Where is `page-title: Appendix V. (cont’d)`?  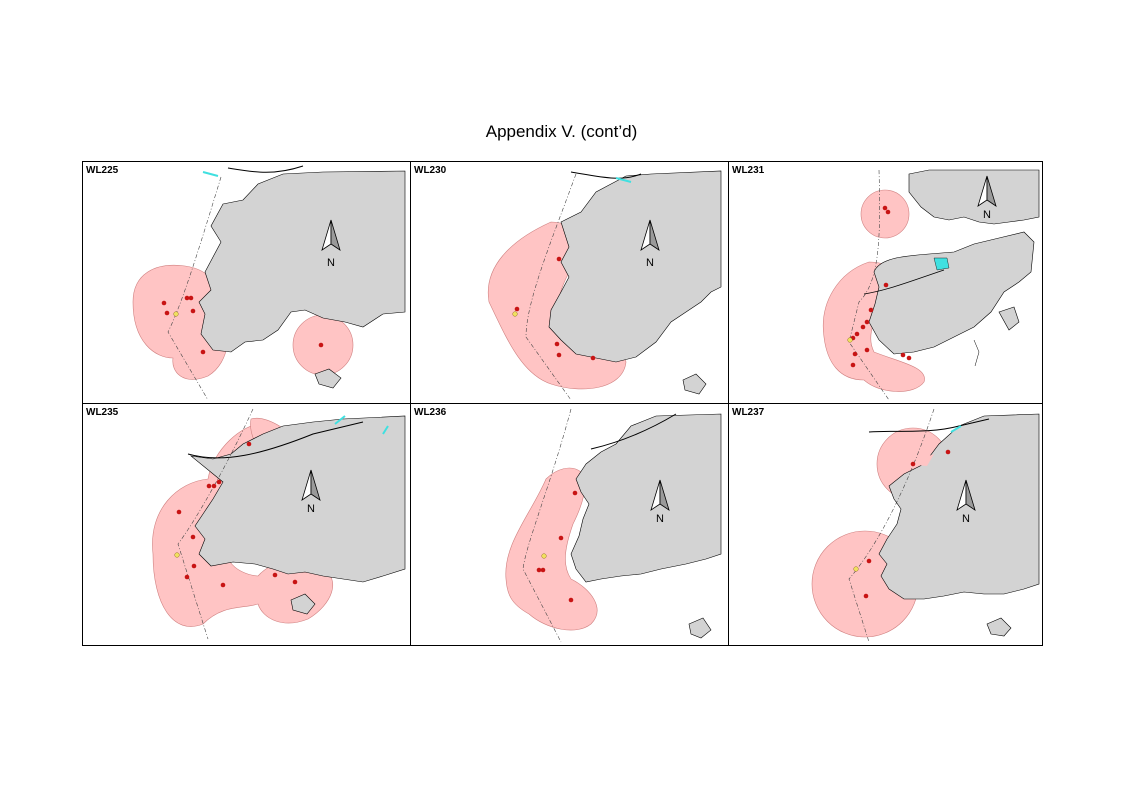 page-title: Appendix V. (cont’d) is located at coordinates (561, 131).